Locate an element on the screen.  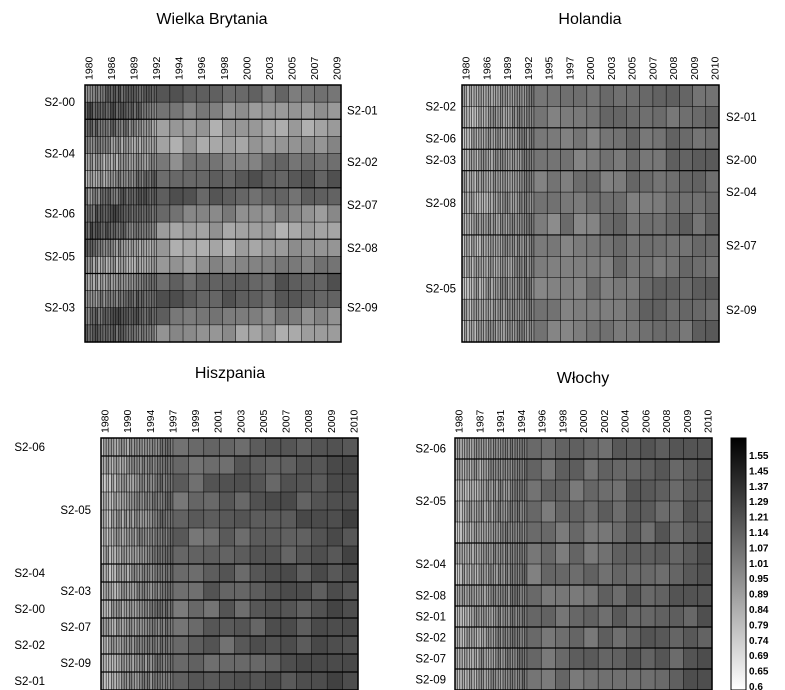
row-label-right: S2-01 is located at coordinates (362, 112).